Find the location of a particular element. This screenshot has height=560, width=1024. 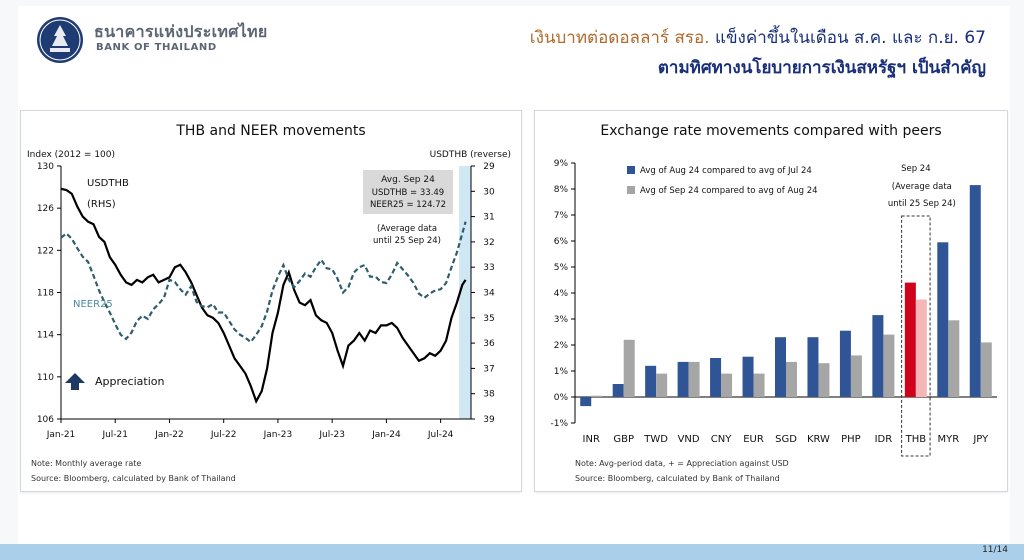

bar-category-label: SGD is located at coordinates (786, 439).